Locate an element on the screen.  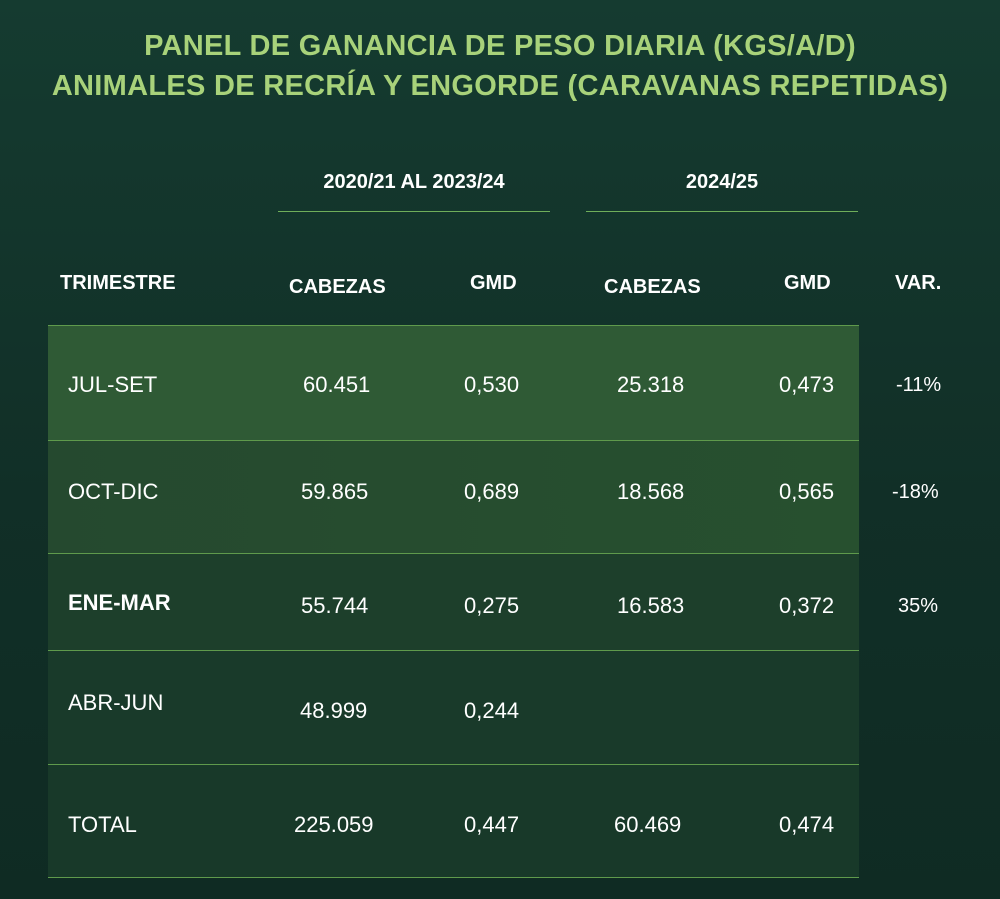
cell-var: -11% is located at coordinates (919, 385).